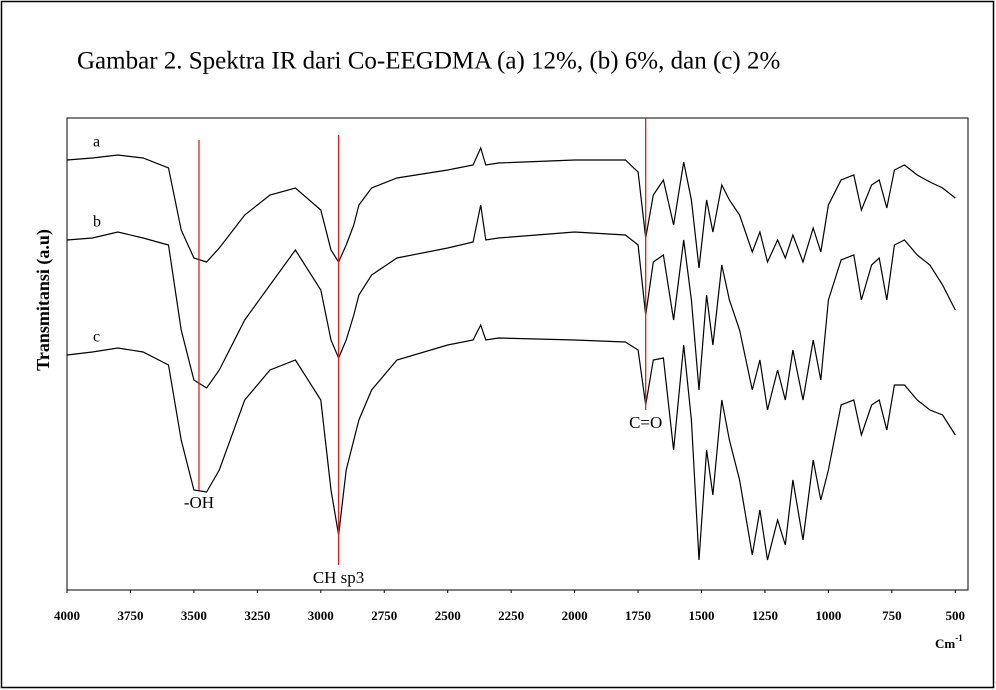  I want to click on series-label: b, so click(97, 222).